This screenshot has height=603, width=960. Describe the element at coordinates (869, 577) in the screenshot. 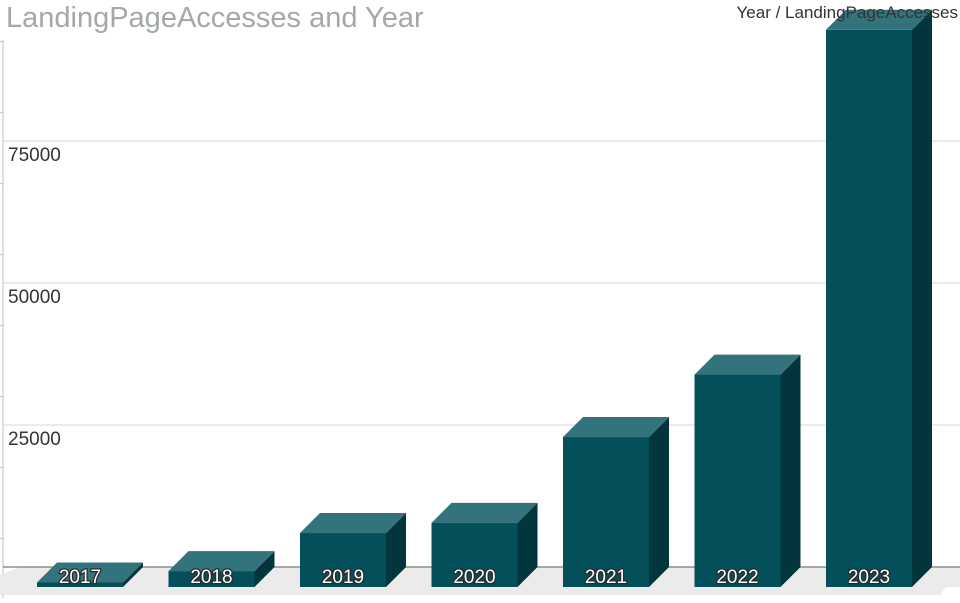

I see `x-tick-label: 2023` at that location.